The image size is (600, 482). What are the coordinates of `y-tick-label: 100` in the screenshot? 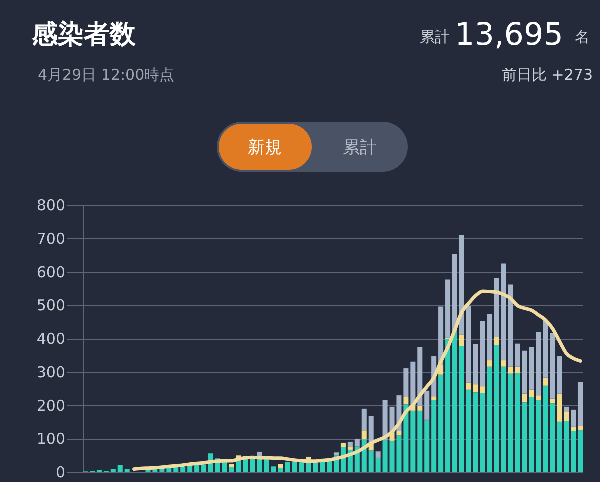 It's located at (51, 439).